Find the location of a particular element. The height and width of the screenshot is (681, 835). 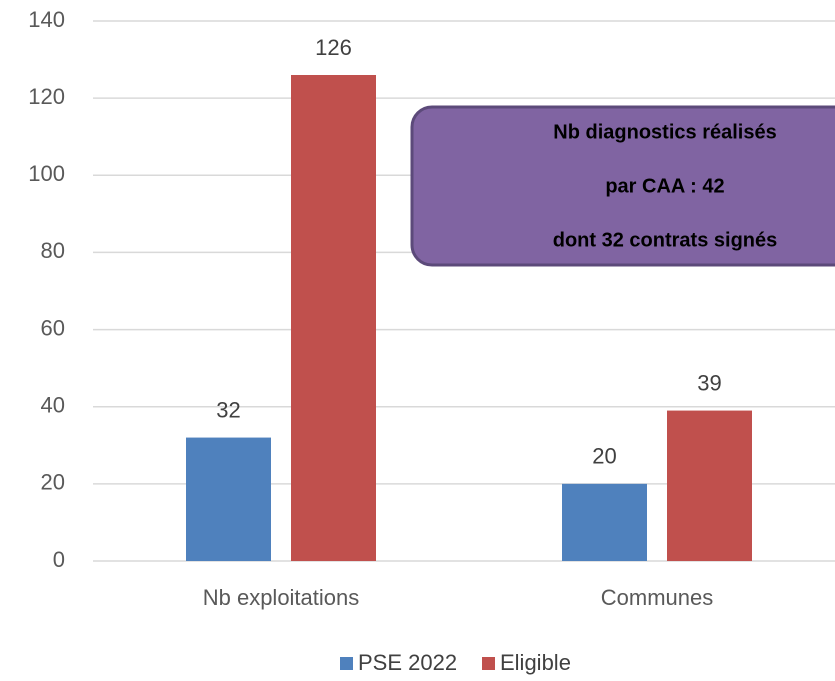

y-tick-label: 80 is located at coordinates (53, 250).